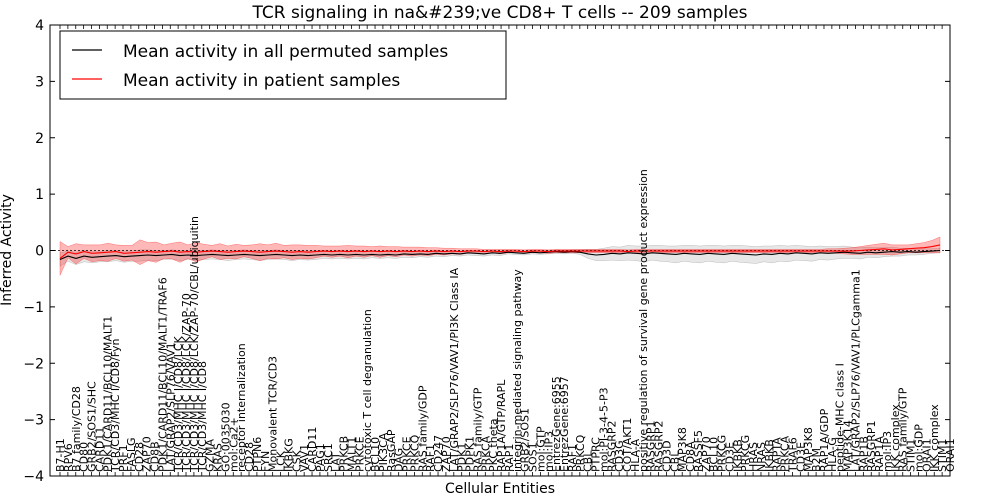  Describe the element at coordinates (651, 446) in the screenshot. I see `x-tick-label: RASGRP1` at that location.